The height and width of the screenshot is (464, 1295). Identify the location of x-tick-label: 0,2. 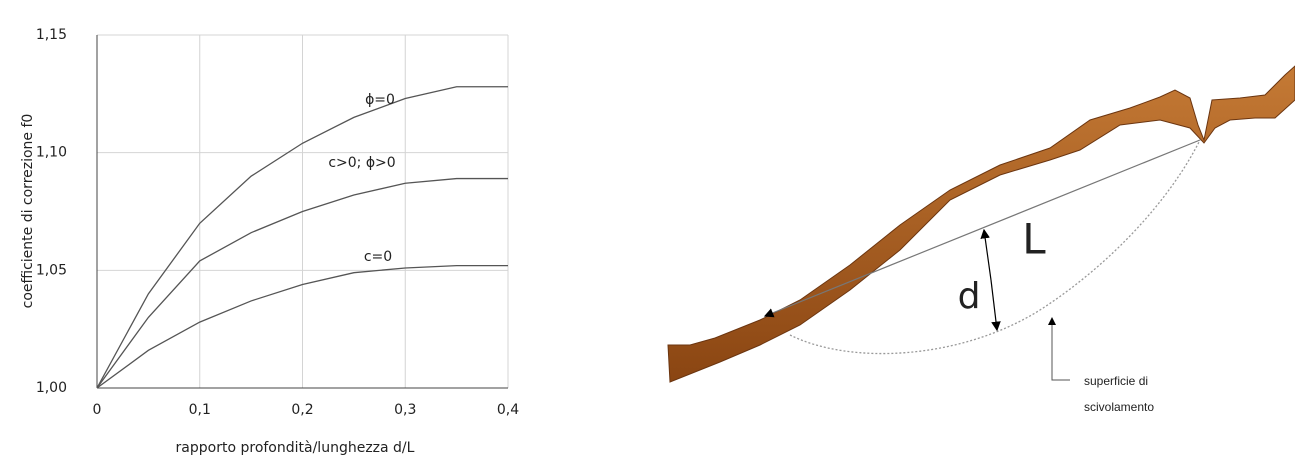
(302, 410).